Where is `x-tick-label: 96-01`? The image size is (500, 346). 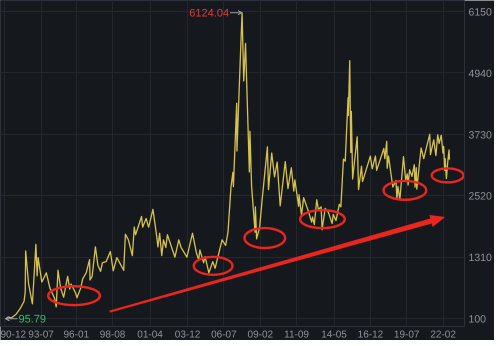
x-tick-label: 96-01 is located at coordinates (76, 335).